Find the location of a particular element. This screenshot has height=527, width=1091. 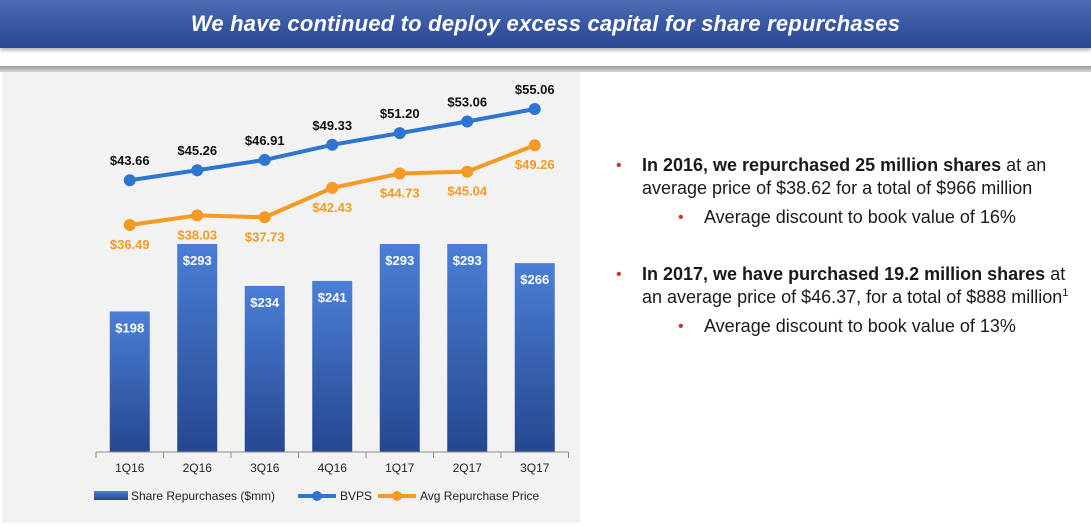

point-avg-repurchase-price-4Q16 is located at coordinates (332, 187).